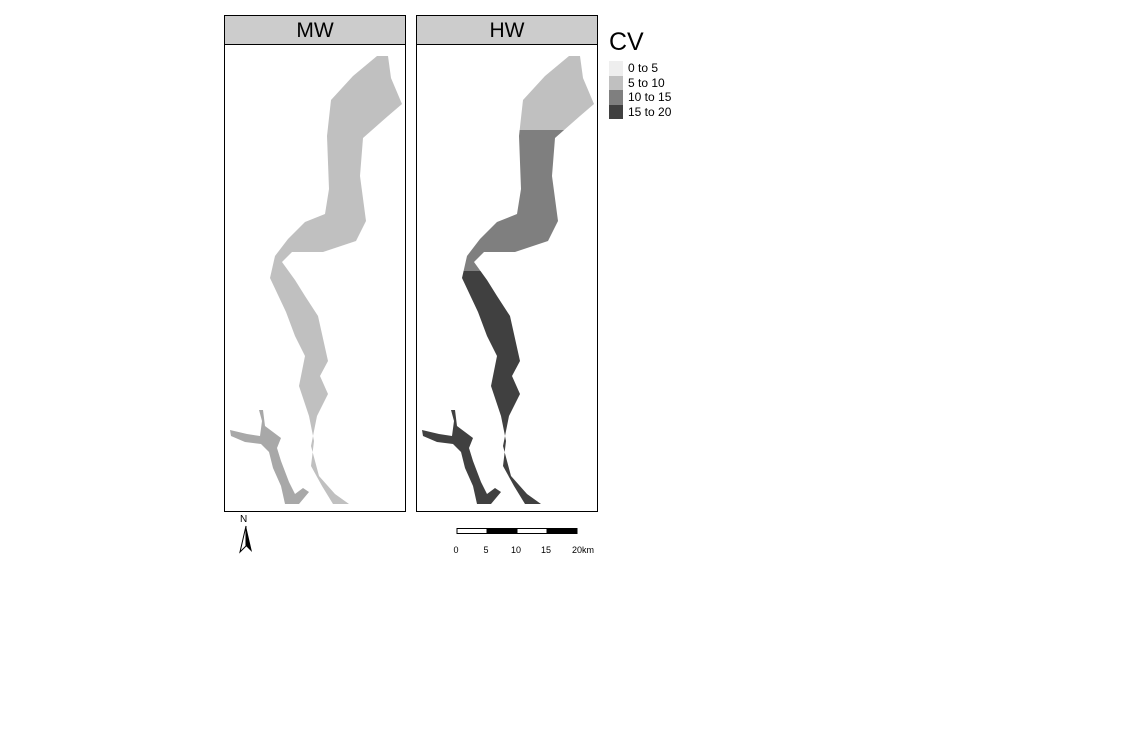 This screenshot has width=1127, height=752. What do you see at coordinates (626, 42) in the screenshot?
I see `legend-title: CV` at bounding box center [626, 42].